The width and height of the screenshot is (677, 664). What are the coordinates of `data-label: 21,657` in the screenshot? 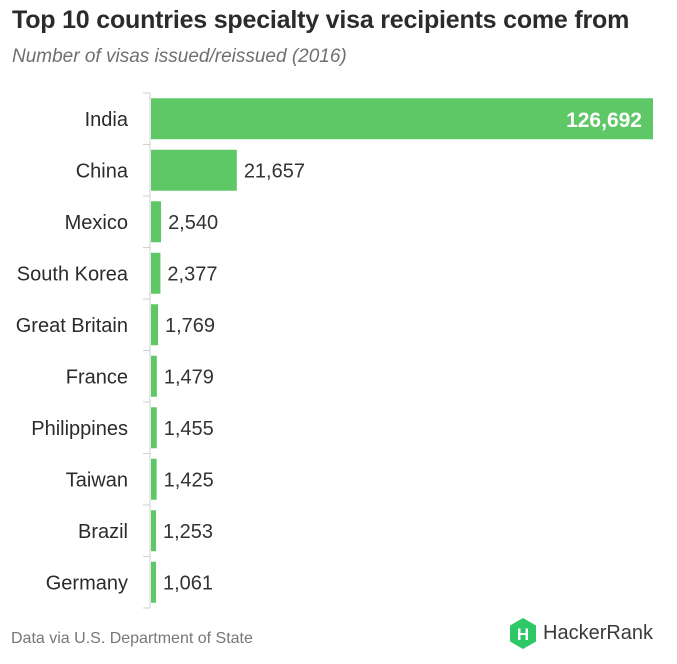 It's located at (274, 171).